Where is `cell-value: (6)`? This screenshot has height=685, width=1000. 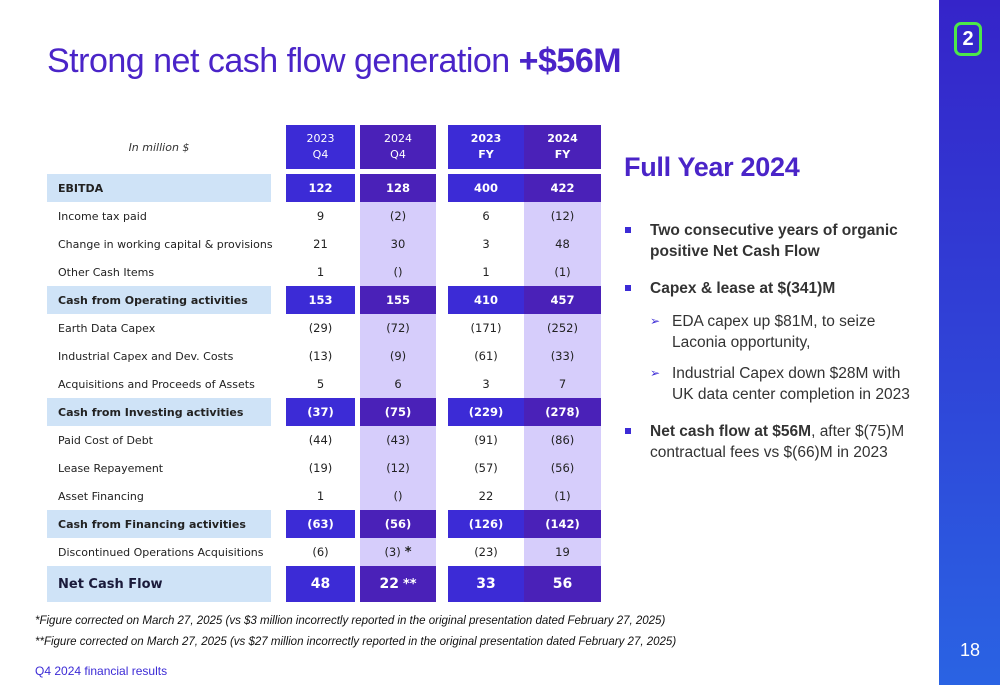 cell-value: (6) is located at coordinates (320, 552).